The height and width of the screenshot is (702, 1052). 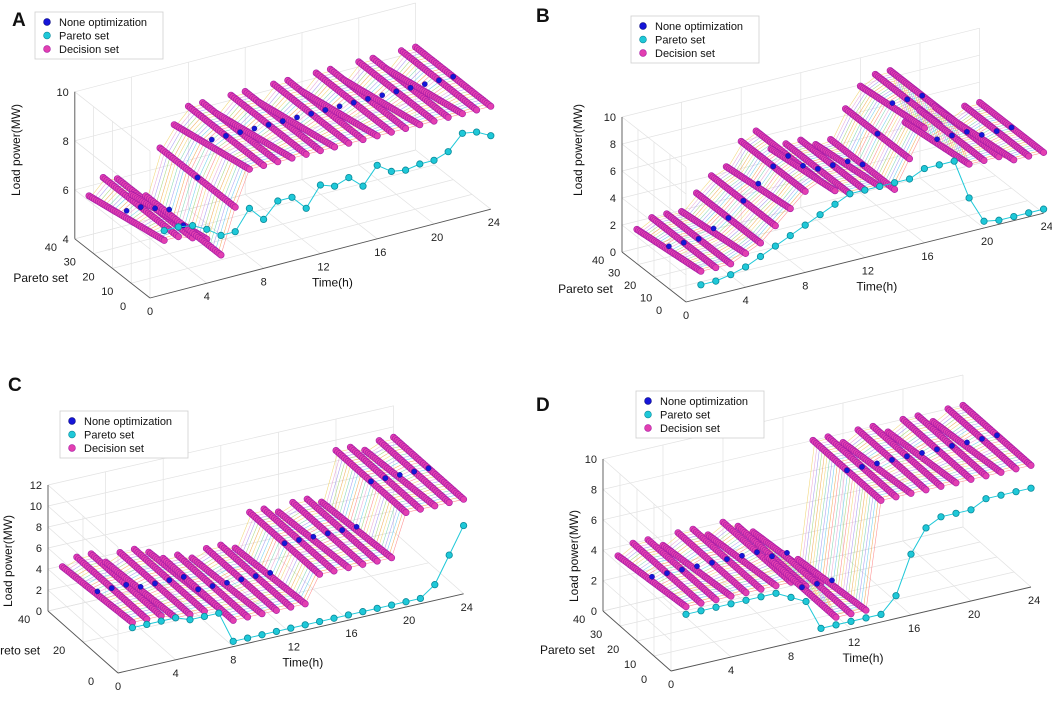 What do you see at coordinates (114, 449) in the screenshot?
I see `legend-entry: Decision set` at bounding box center [114, 449].